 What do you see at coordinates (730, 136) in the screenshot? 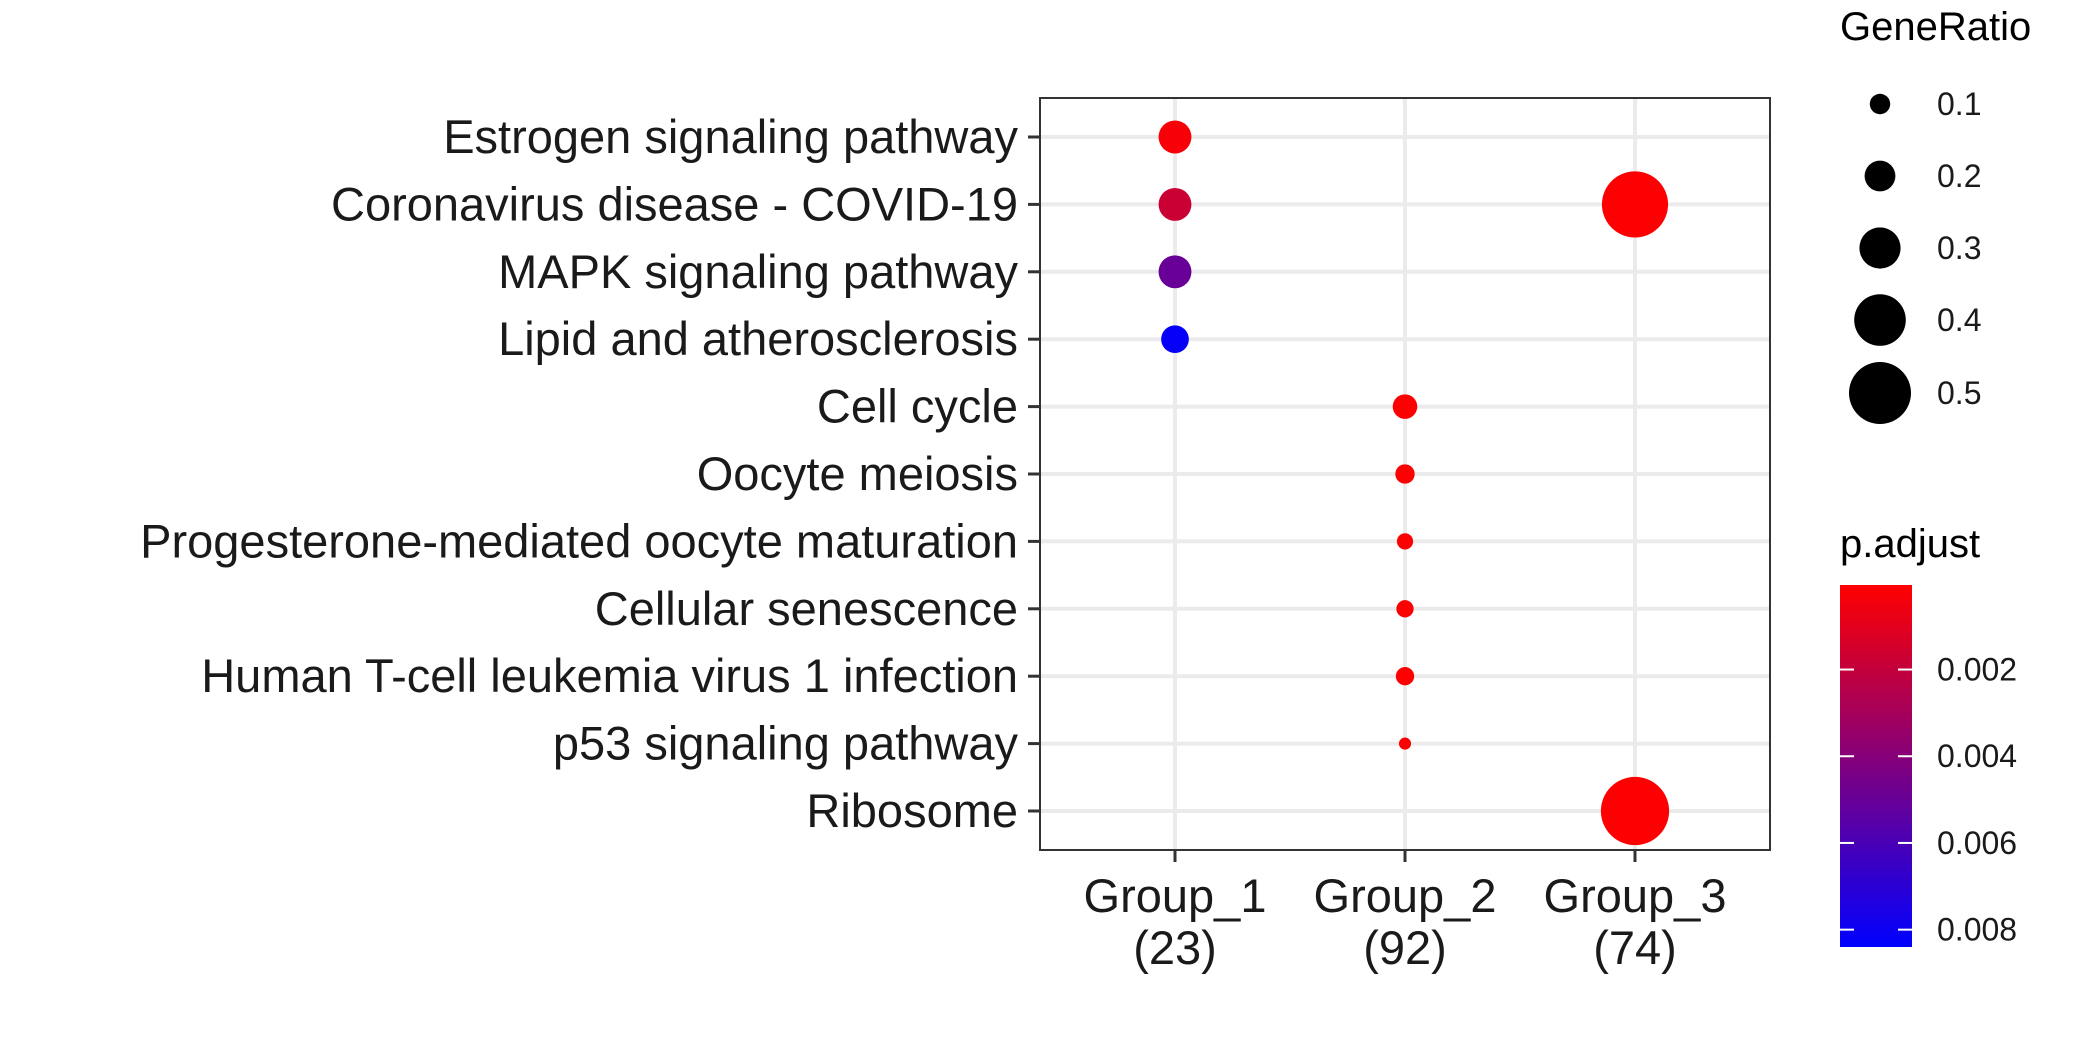
I see `y-tick-label: Estrogen signaling pathway` at bounding box center [730, 136].